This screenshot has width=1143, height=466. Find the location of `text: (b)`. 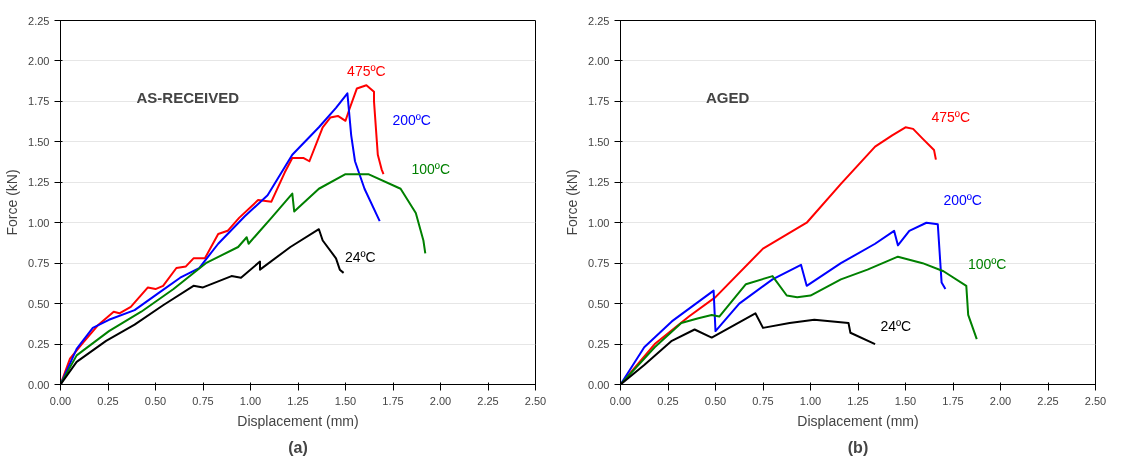

text: (b) is located at coordinates (858, 447).